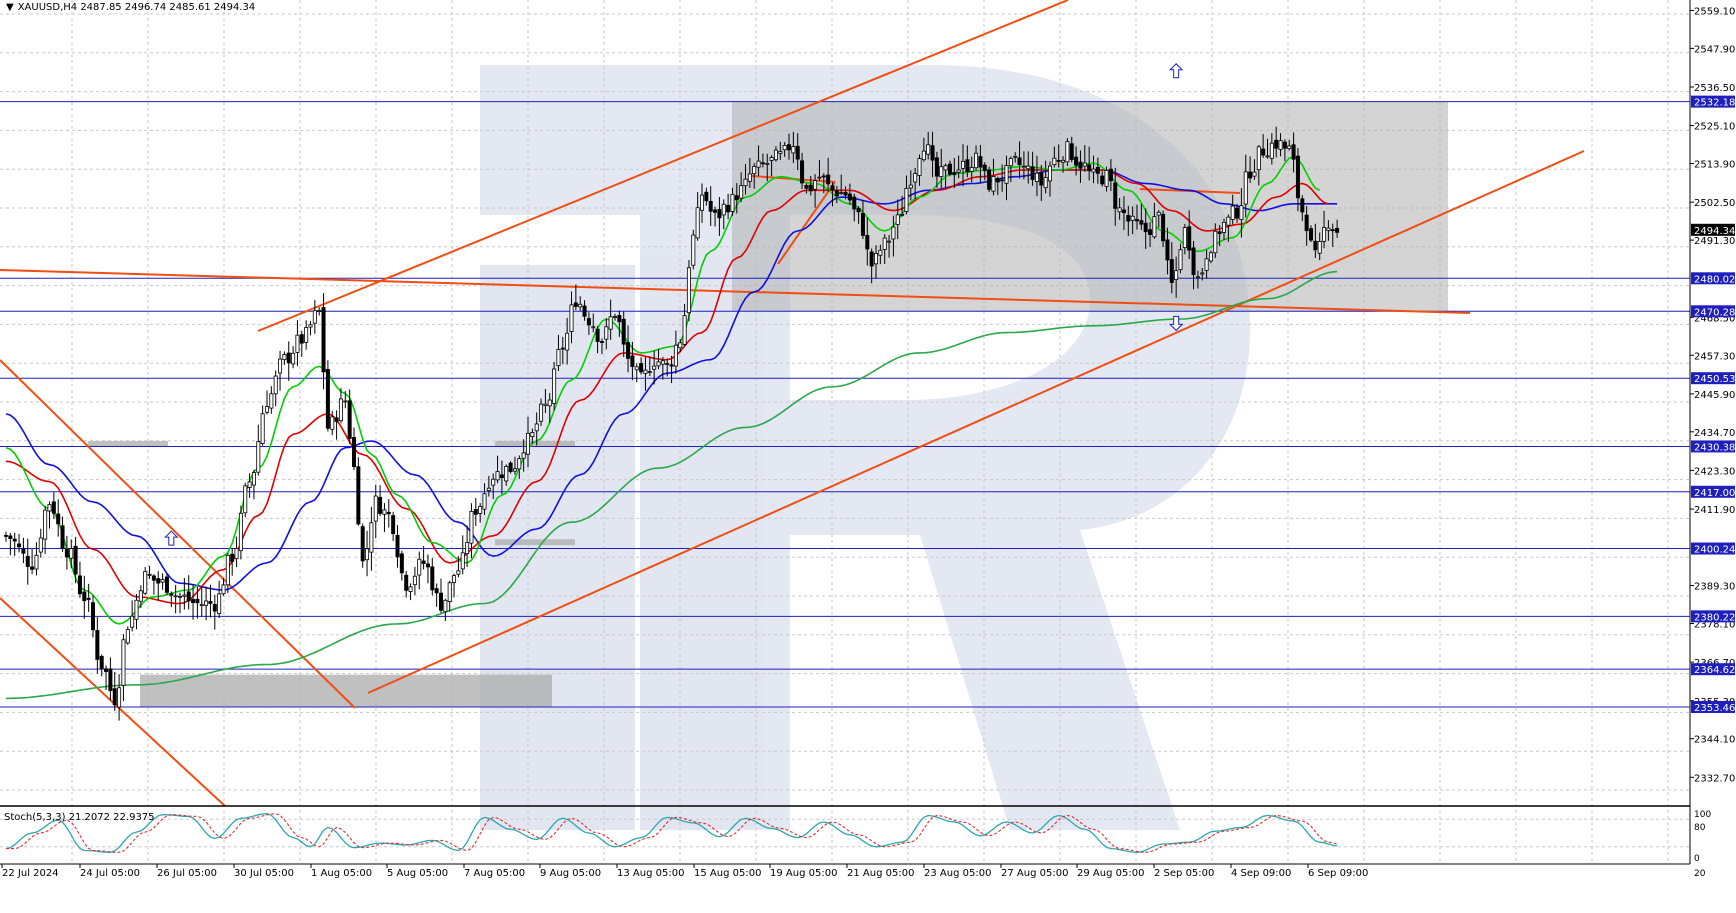 Image resolution: width=1736 pixels, height=913 pixels. Describe the element at coordinates (1713, 616) in the screenshot. I see `level-label-box` at that location.